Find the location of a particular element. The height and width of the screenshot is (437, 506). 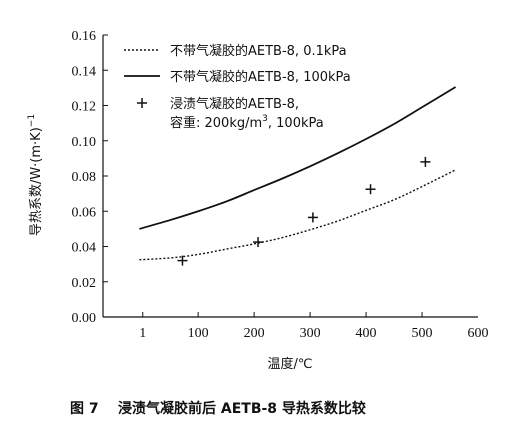

y-tick-label: 0.14 is located at coordinates (84, 71).